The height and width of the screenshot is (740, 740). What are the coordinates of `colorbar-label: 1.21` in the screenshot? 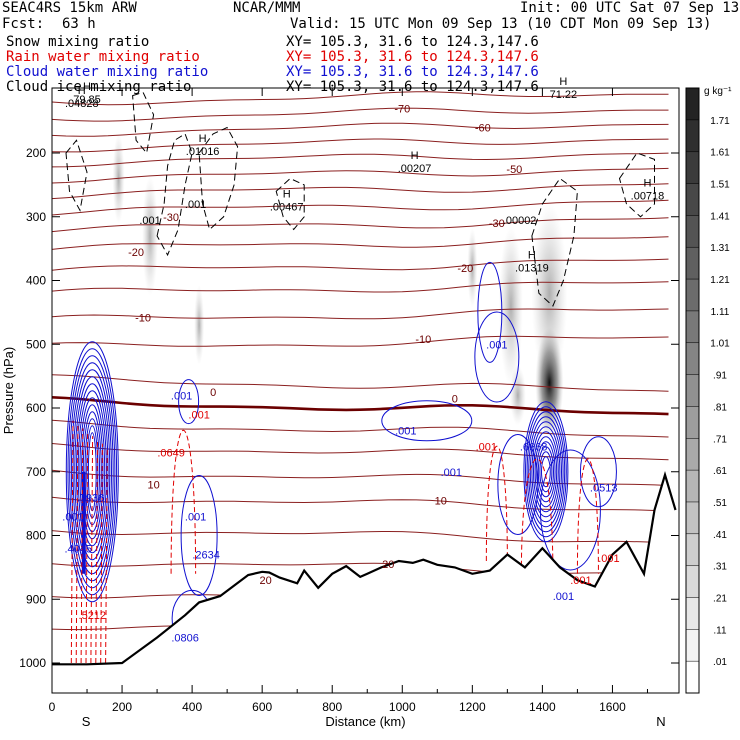 It's located at (720, 280).